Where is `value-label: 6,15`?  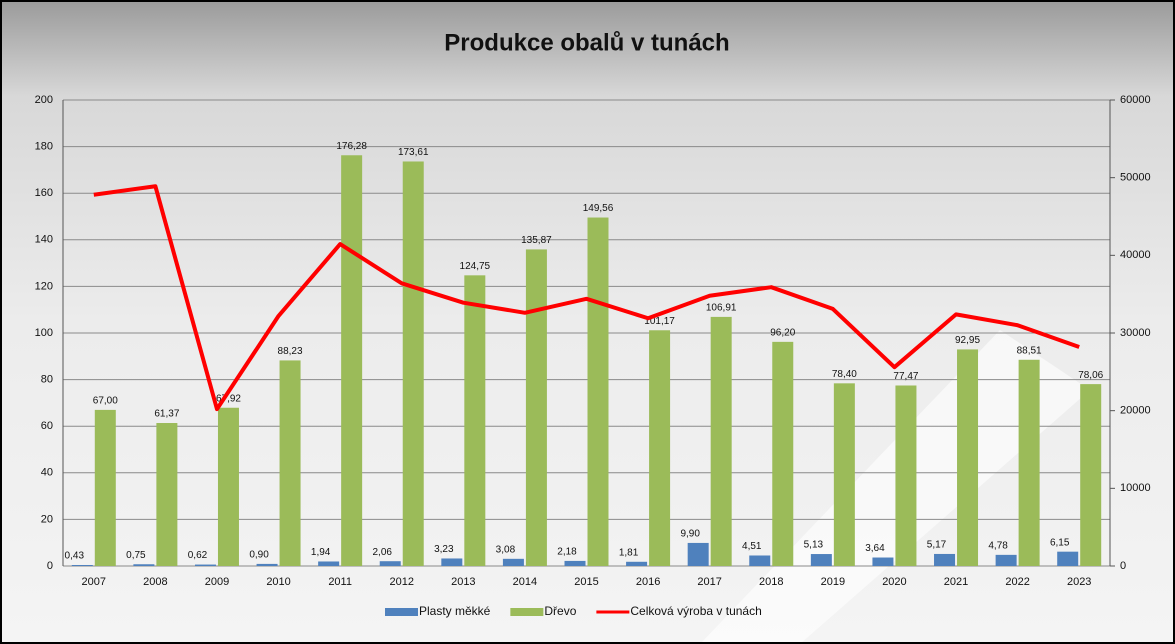 value-label: 6,15 is located at coordinates (1060, 542).